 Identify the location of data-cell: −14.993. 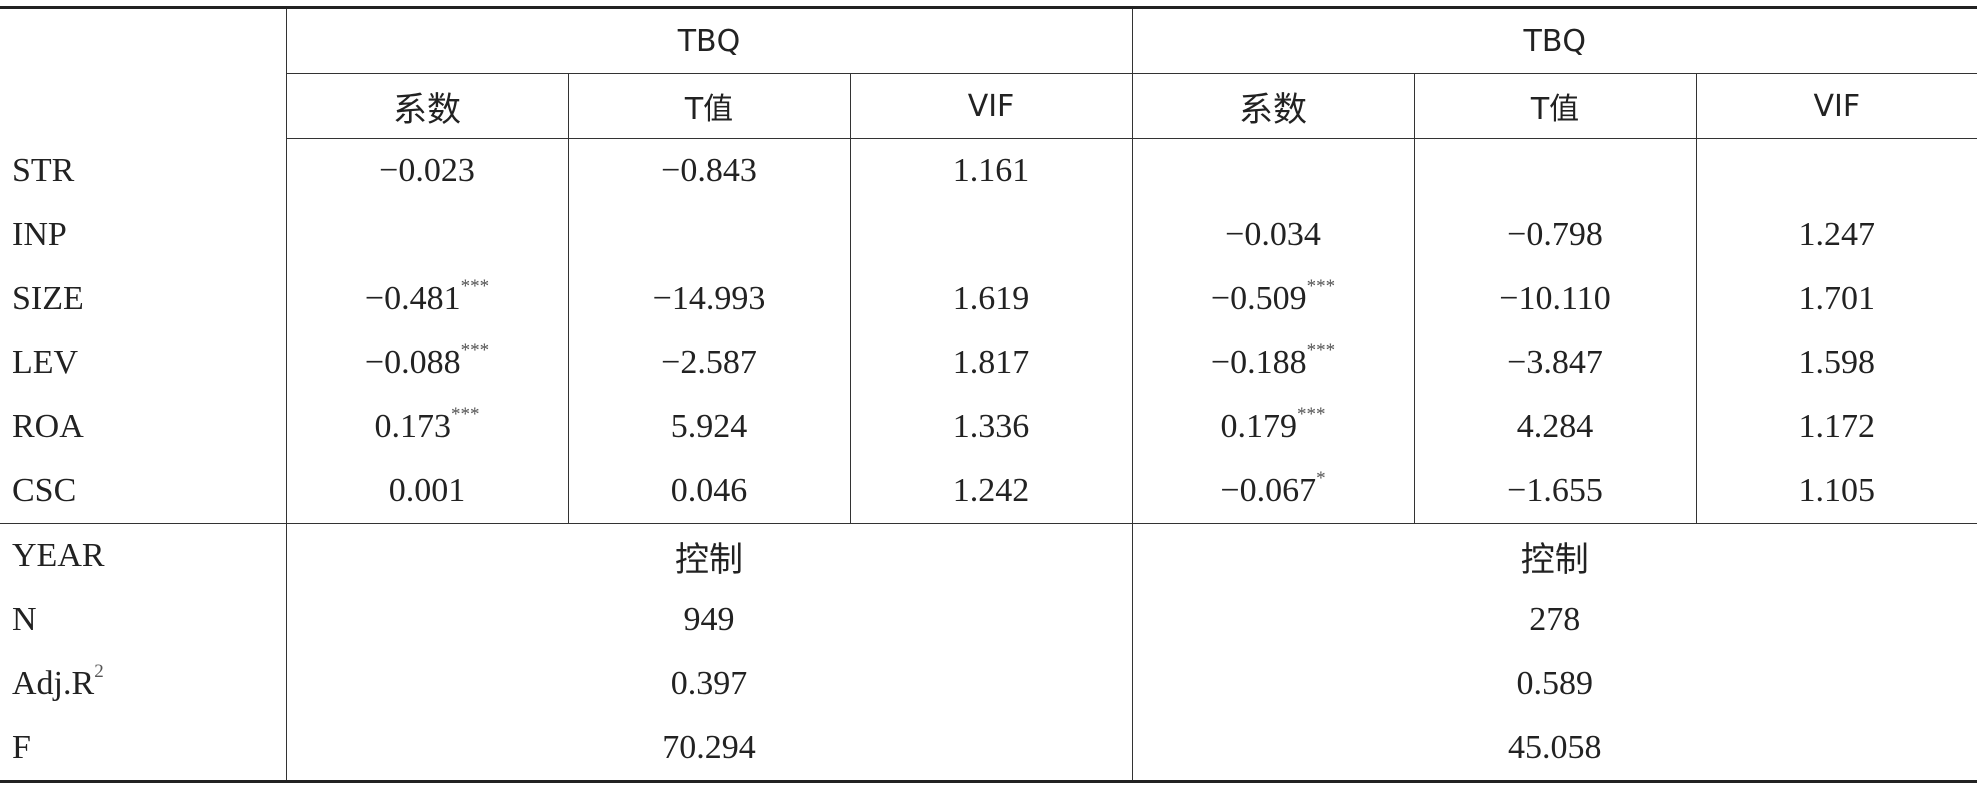
(708, 299).